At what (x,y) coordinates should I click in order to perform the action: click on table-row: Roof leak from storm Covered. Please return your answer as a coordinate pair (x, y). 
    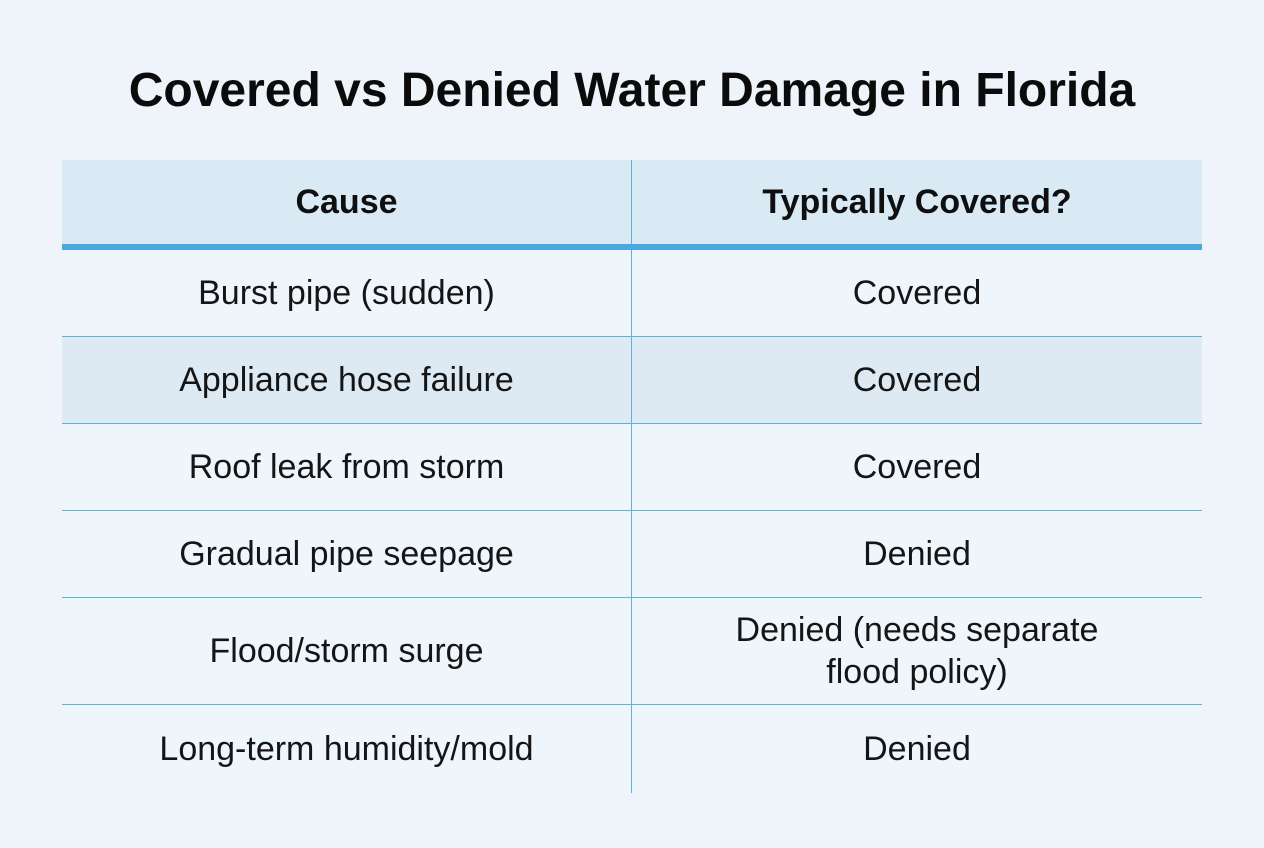
    Looking at the image, I should click on (632, 467).